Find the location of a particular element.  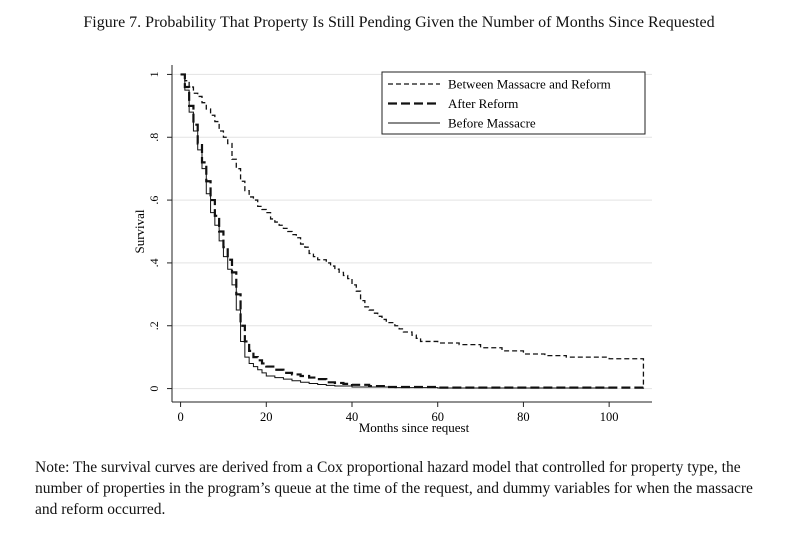

x-axis-title: Months since request is located at coordinates (414, 427).